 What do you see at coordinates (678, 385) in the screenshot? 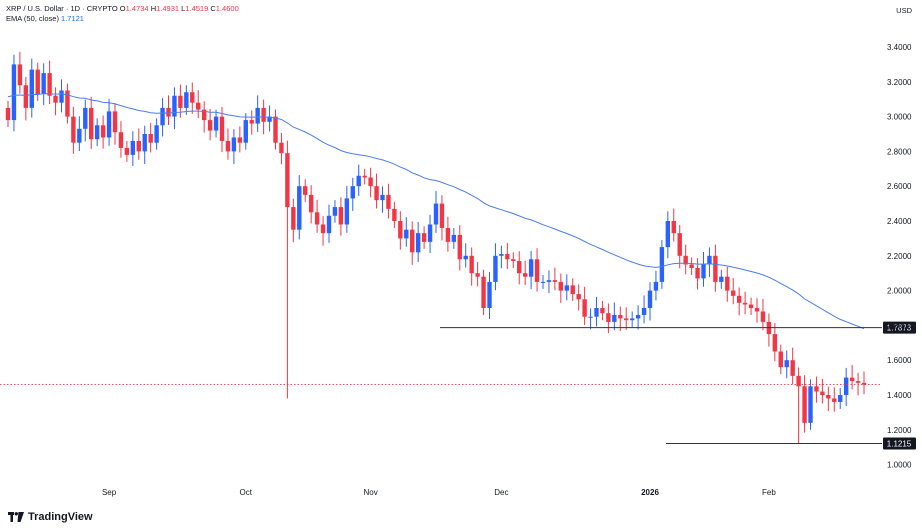
I see `horizontal-lines: 1.7873 1.1215` at bounding box center [678, 385].